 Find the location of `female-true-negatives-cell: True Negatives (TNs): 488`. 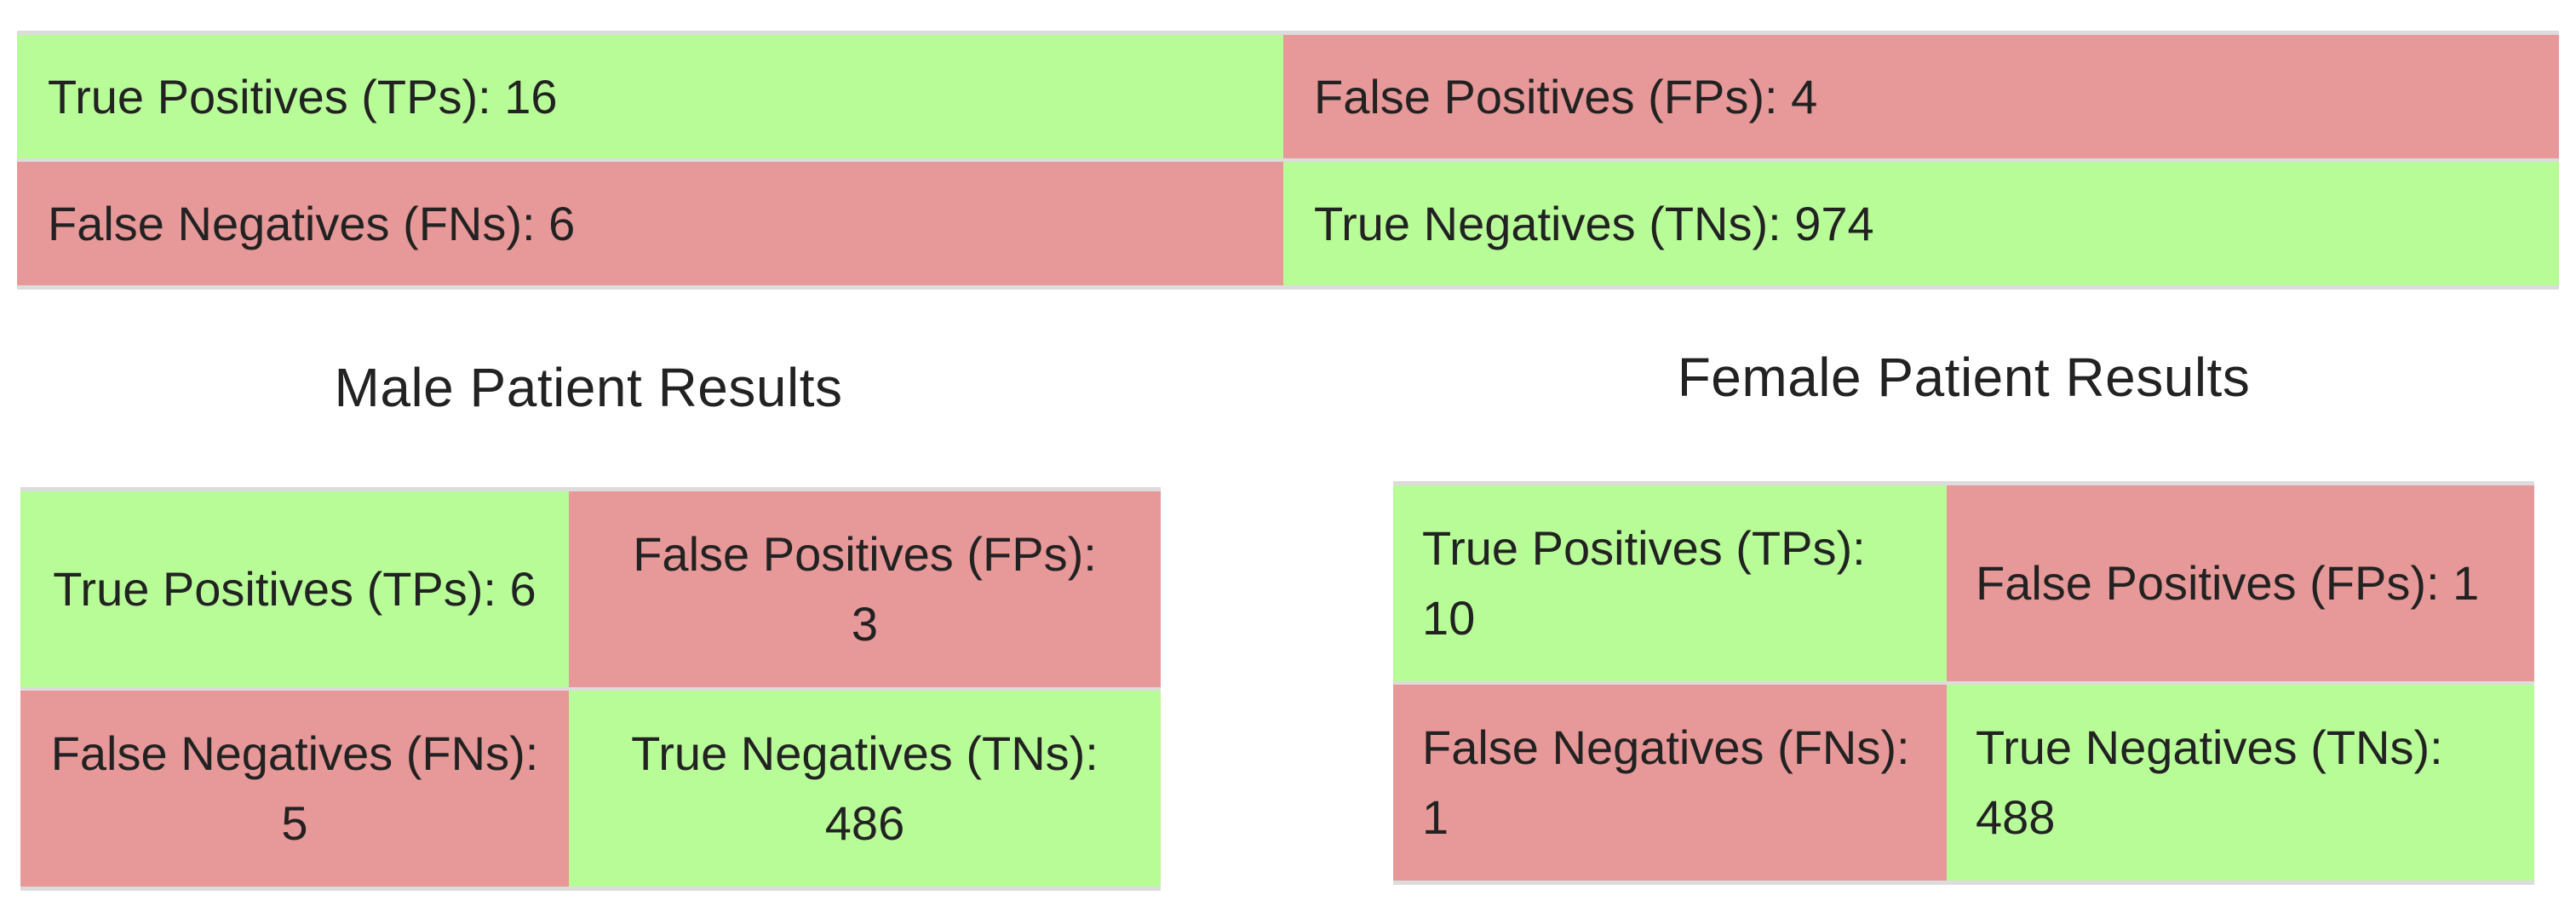

female-true-negatives-cell: True Negatives (TNs): 488 is located at coordinates (2240, 783).